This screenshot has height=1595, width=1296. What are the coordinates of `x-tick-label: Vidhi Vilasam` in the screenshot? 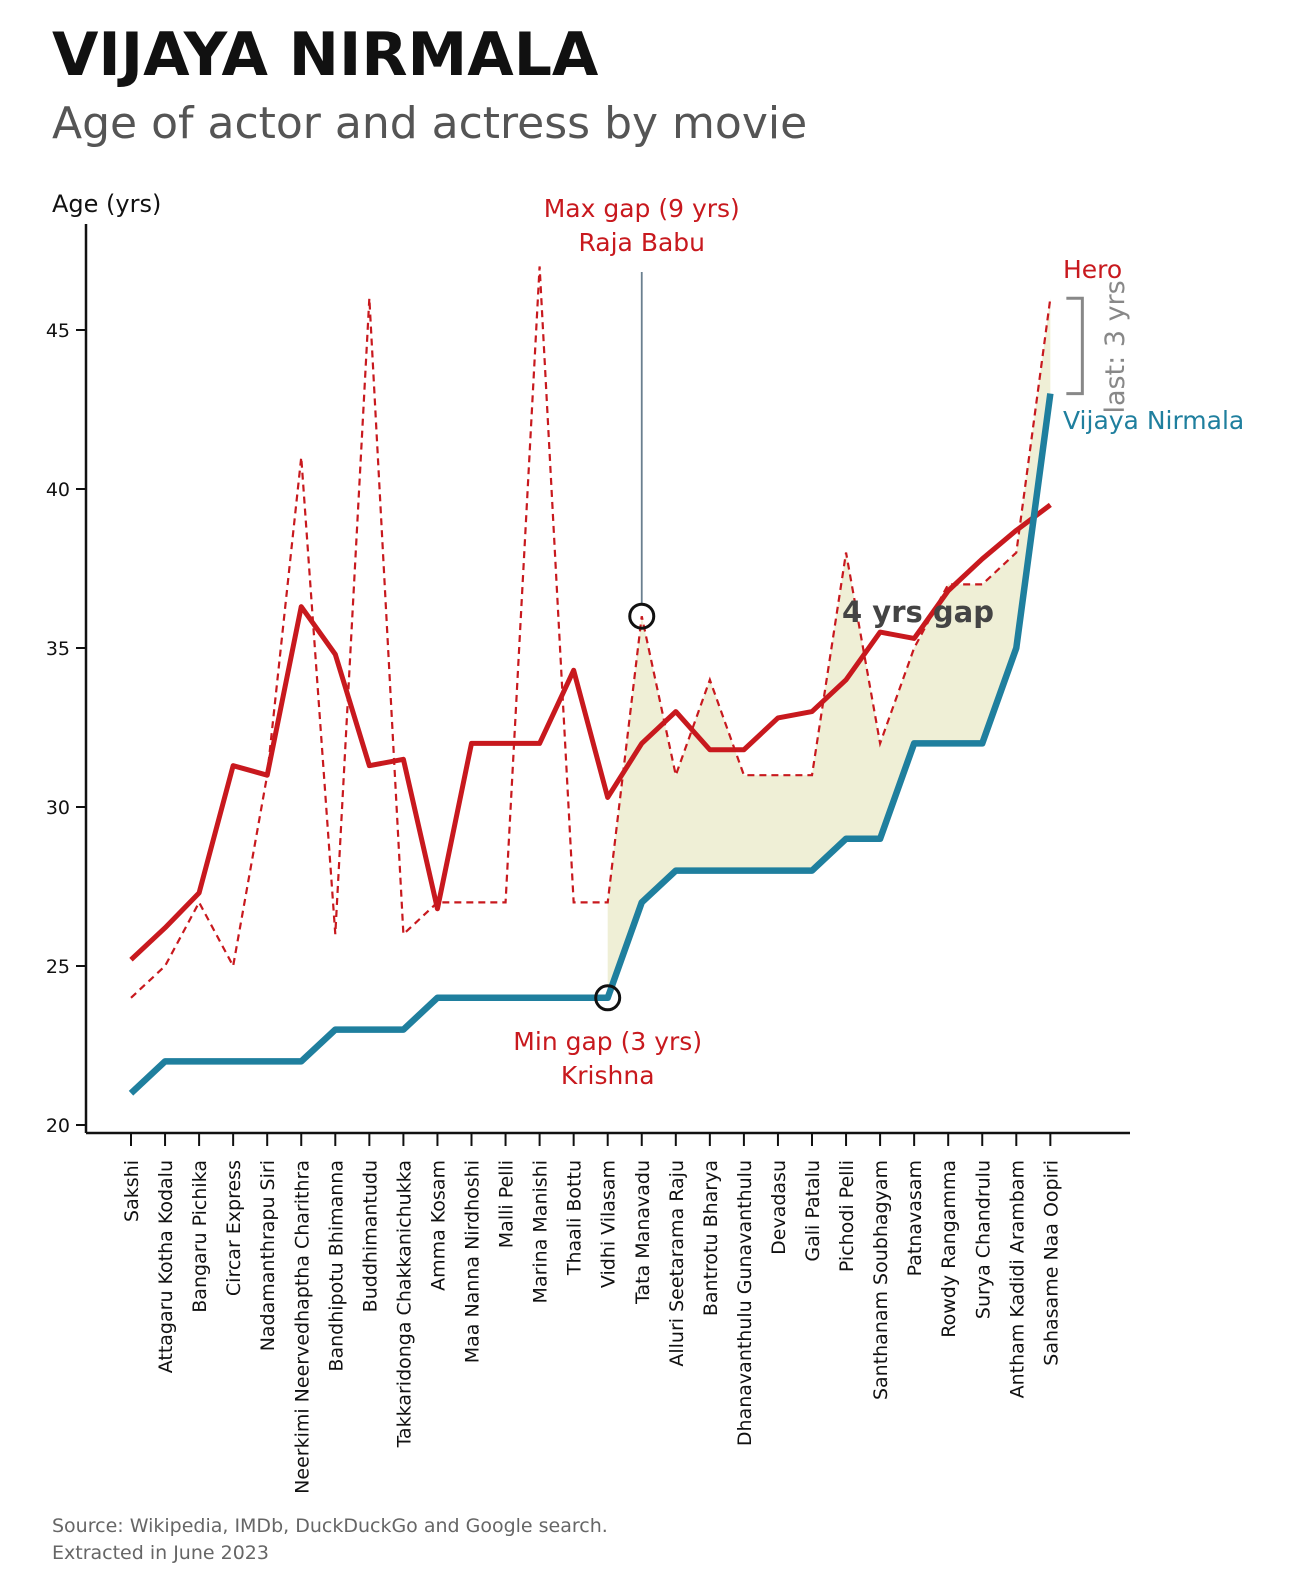 It's located at (609, 1224).